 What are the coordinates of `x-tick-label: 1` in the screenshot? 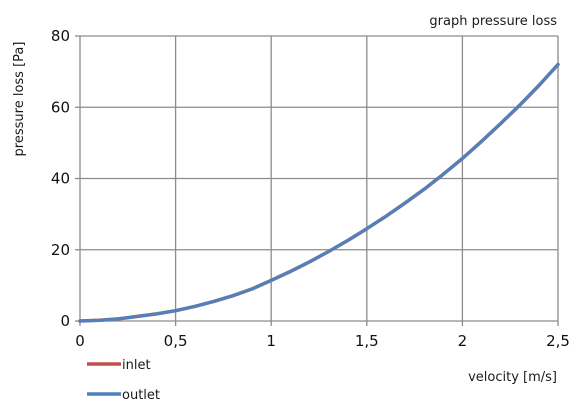 It's located at (271, 341).